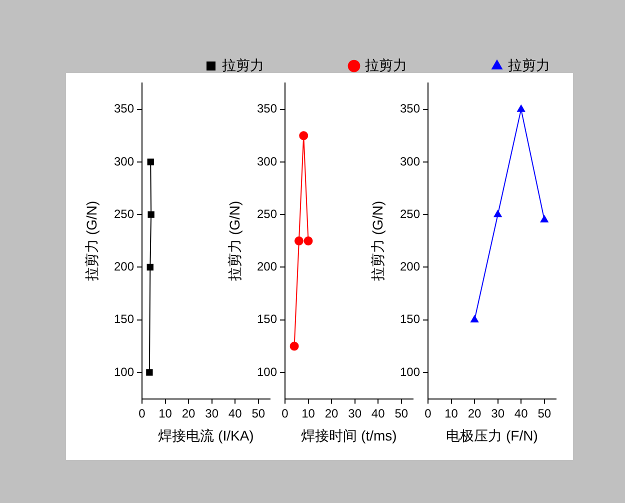 This screenshot has height=503, width=625. What do you see at coordinates (206, 435) in the screenshot?
I see `x-axis-title: 焊接电流 (I/KA)` at bounding box center [206, 435].